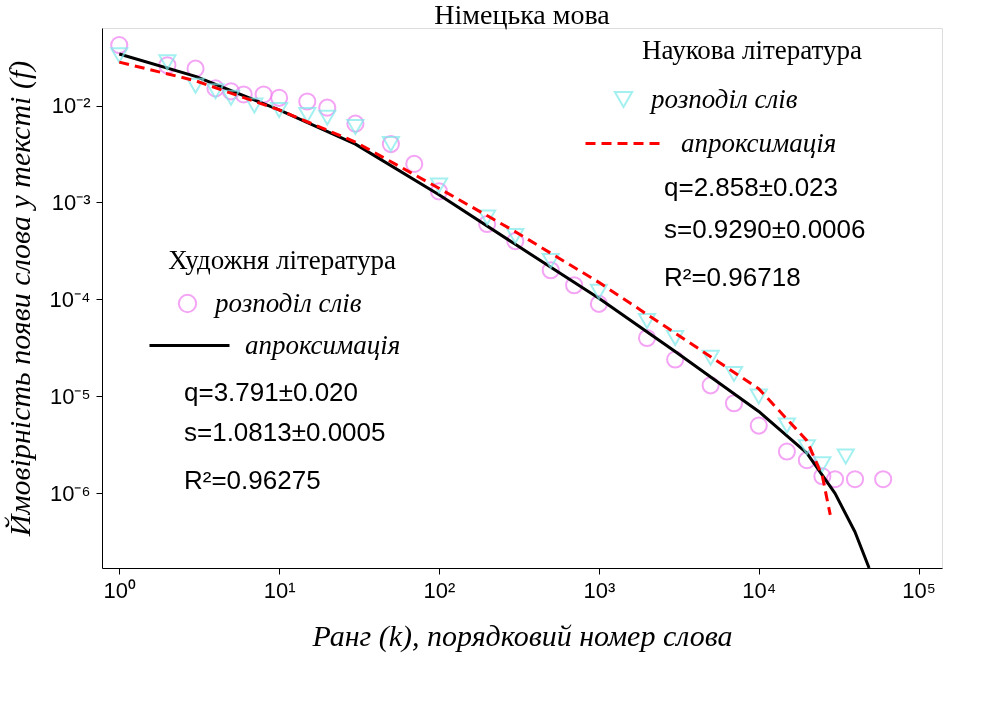 Image resolution: width=1007 pixels, height=701 pixels. Describe the element at coordinates (759, 590) in the screenshot. I see `x-tick-label: 10⁴` at that location.